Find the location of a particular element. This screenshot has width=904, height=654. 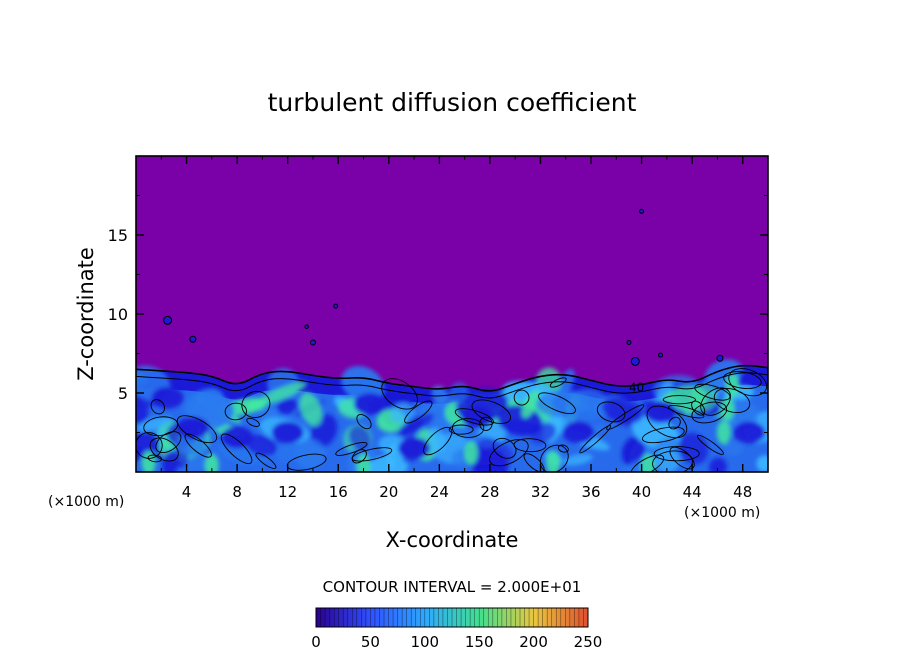

contour-label: 40 is located at coordinates (636, 387).